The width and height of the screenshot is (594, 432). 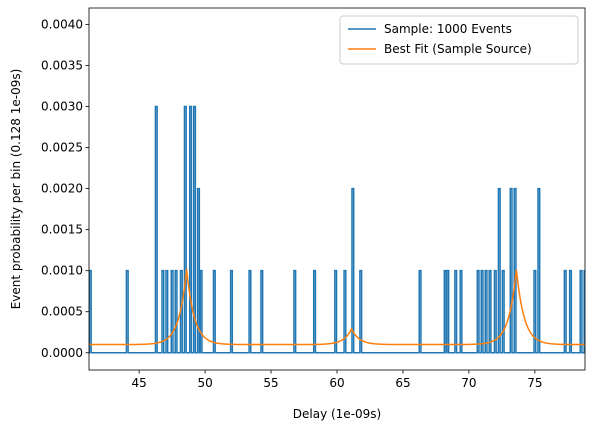 I want to click on x-axis-ticks: 45 50 55 60 65 70 75, so click(x=337, y=380).